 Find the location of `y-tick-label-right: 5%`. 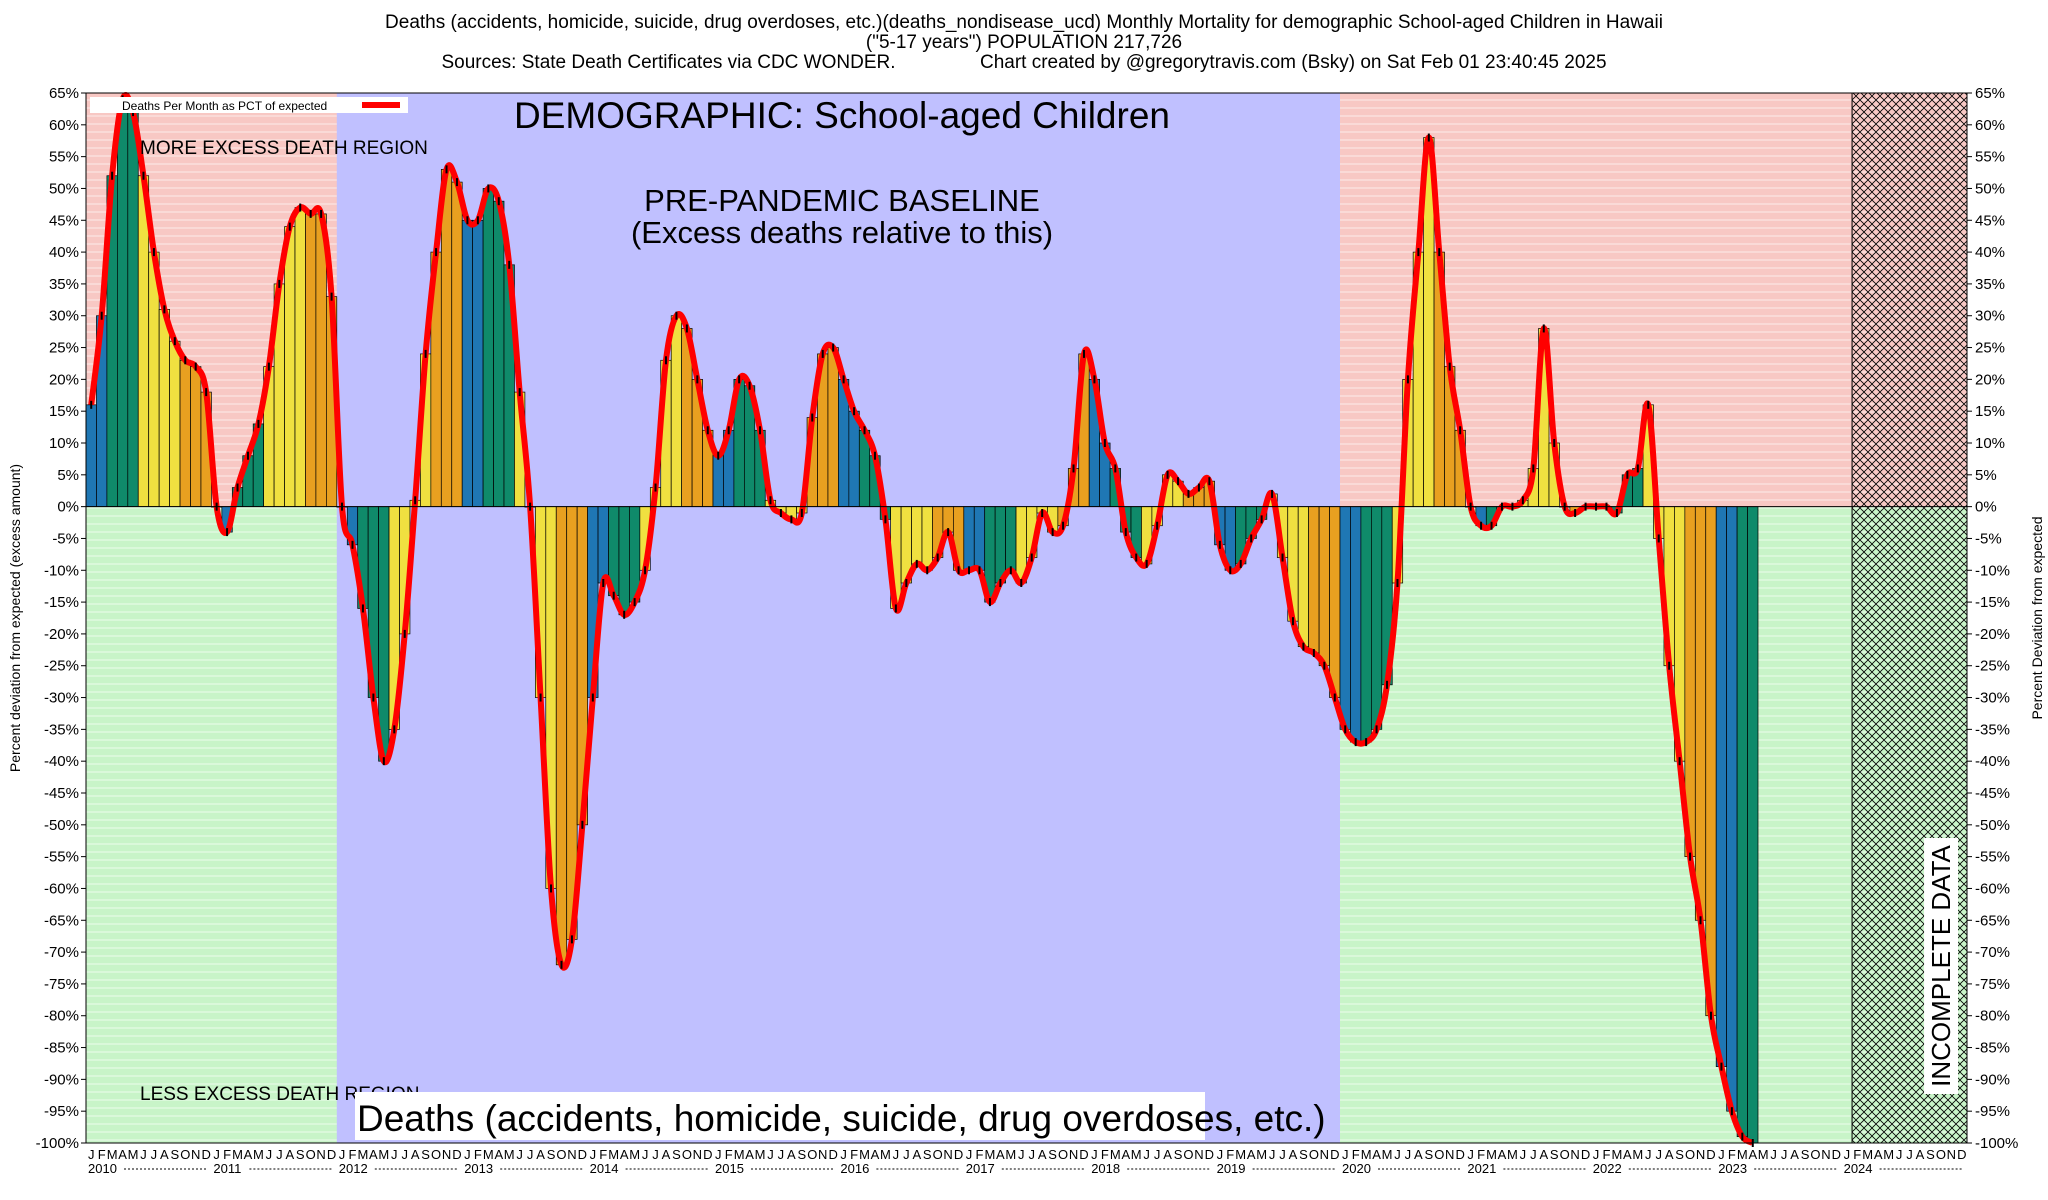

y-tick-label-right: 5% is located at coordinates (1986, 475).